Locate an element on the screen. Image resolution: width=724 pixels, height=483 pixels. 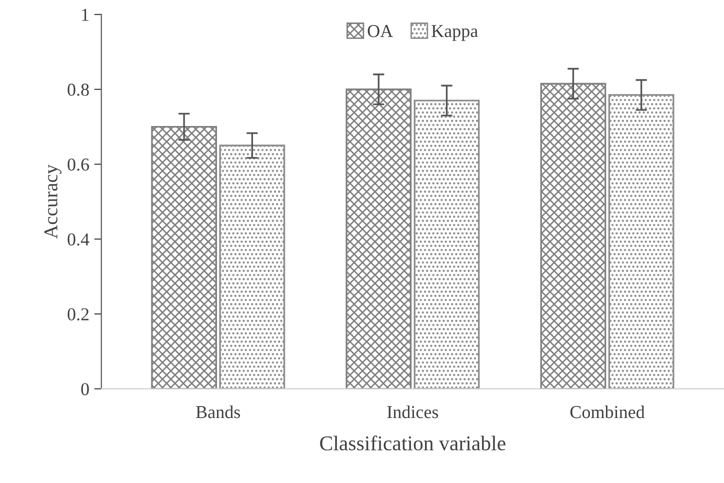
legend-label: Kappa is located at coordinates (455, 33).